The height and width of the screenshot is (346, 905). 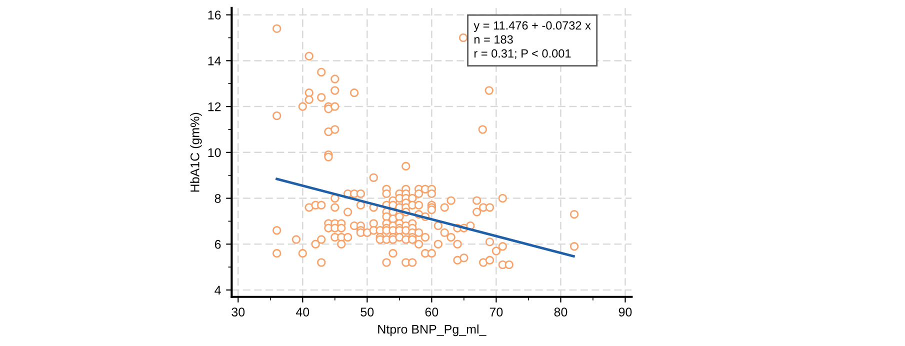 What do you see at coordinates (214, 15) in the screenshot?
I see `y-tick-label: 16` at bounding box center [214, 15].